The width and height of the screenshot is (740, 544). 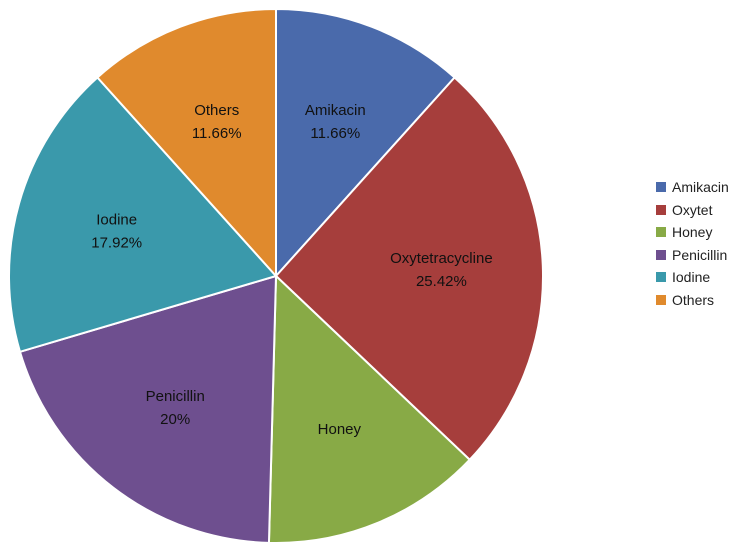 What do you see at coordinates (116, 243) in the screenshot?
I see `slice-label-line: 17.92%` at bounding box center [116, 243].